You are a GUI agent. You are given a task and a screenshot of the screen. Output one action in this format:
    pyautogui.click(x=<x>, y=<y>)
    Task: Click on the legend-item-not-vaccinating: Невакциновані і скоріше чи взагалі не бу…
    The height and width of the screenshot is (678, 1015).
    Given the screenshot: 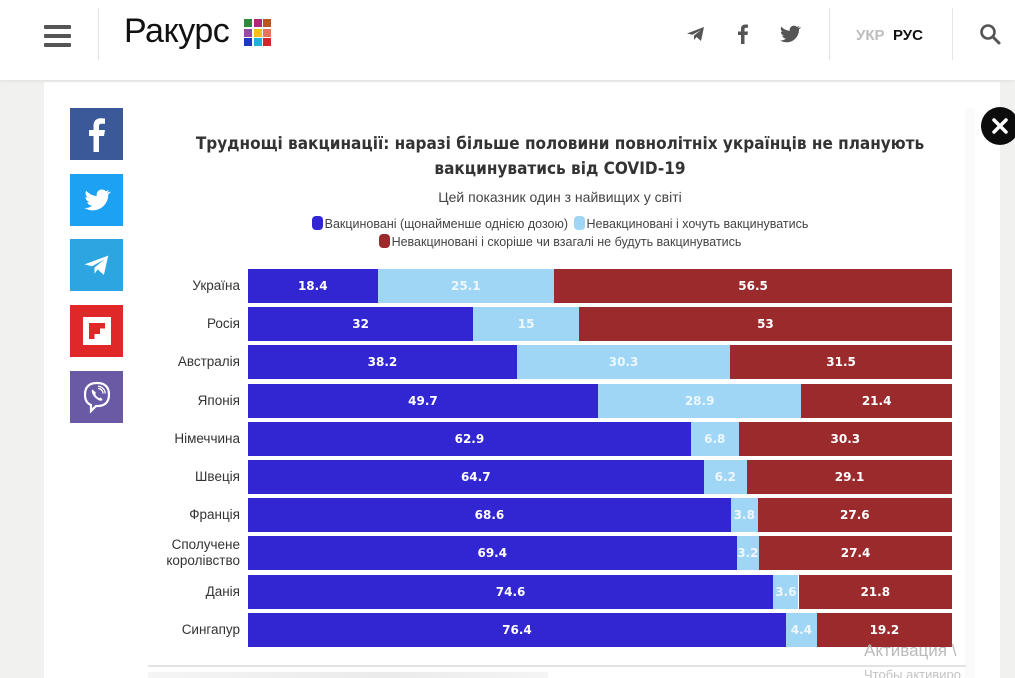 What is the action you would take?
    pyautogui.click(x=560, y=241)
    